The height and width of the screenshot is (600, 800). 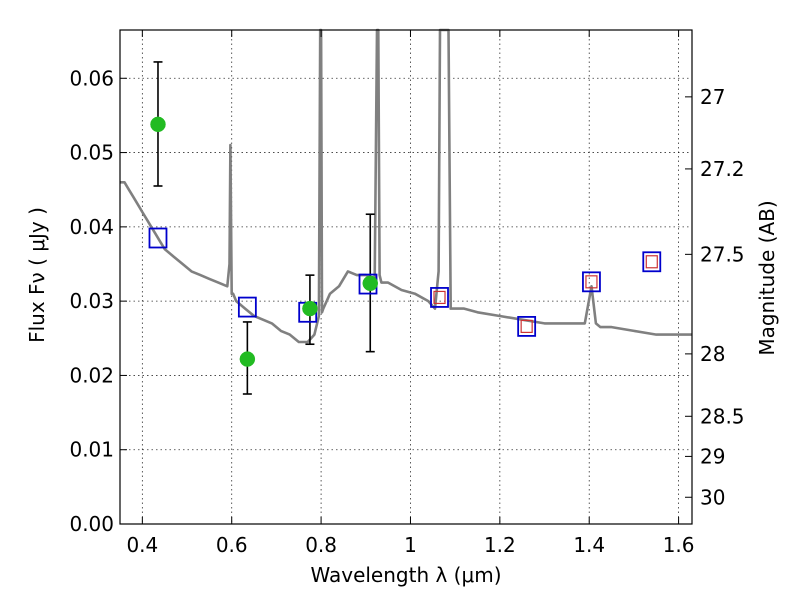 What do you see at coordinates (679, 545) in the screenshot?
I see `x-tick-label: 1.6` at bounding box center [679, 545].